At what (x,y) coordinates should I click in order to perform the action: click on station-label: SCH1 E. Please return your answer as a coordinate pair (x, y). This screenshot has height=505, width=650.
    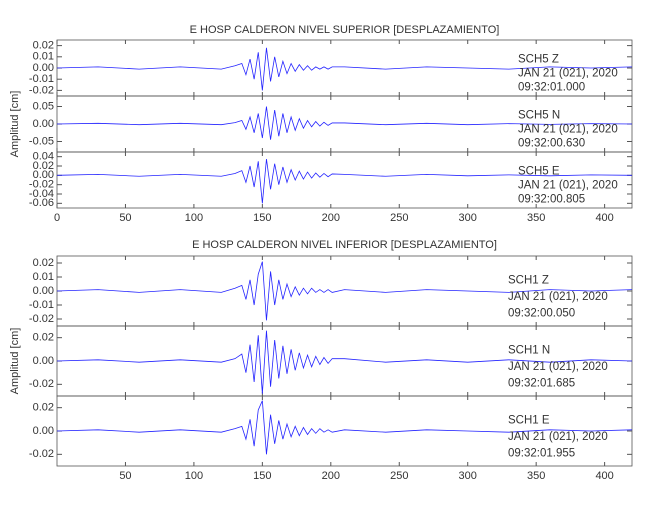
    Looking at the image, I should click on (529, 421).